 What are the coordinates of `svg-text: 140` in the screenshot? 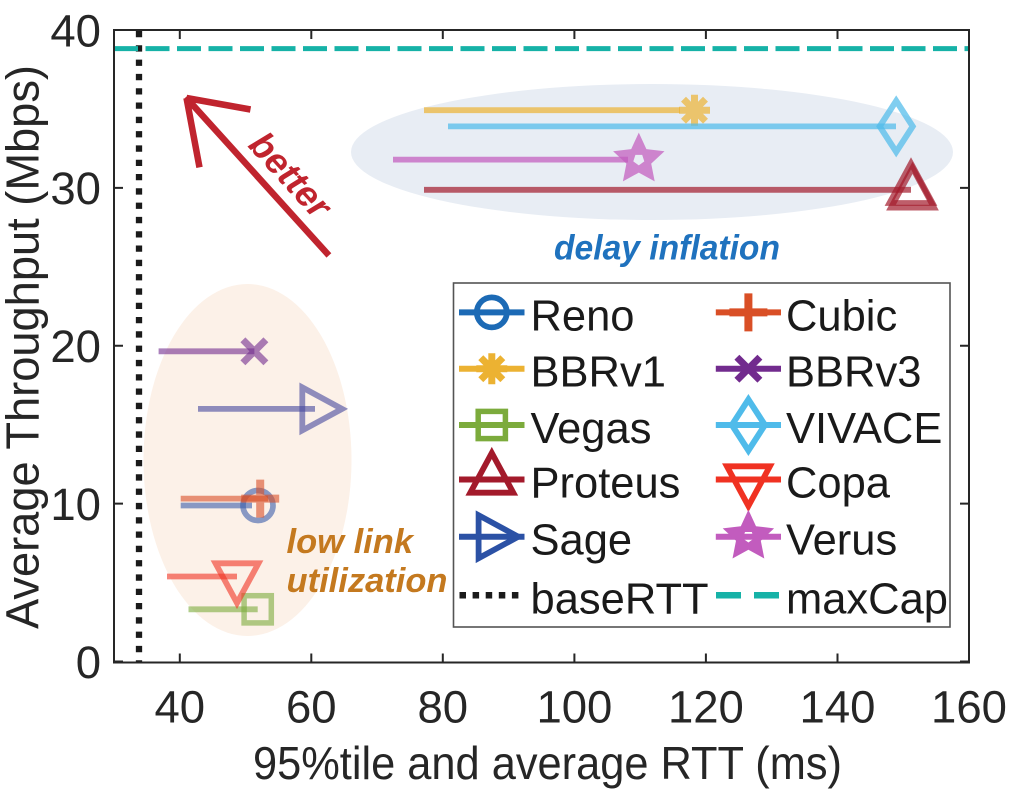 It's located at (838, 707).